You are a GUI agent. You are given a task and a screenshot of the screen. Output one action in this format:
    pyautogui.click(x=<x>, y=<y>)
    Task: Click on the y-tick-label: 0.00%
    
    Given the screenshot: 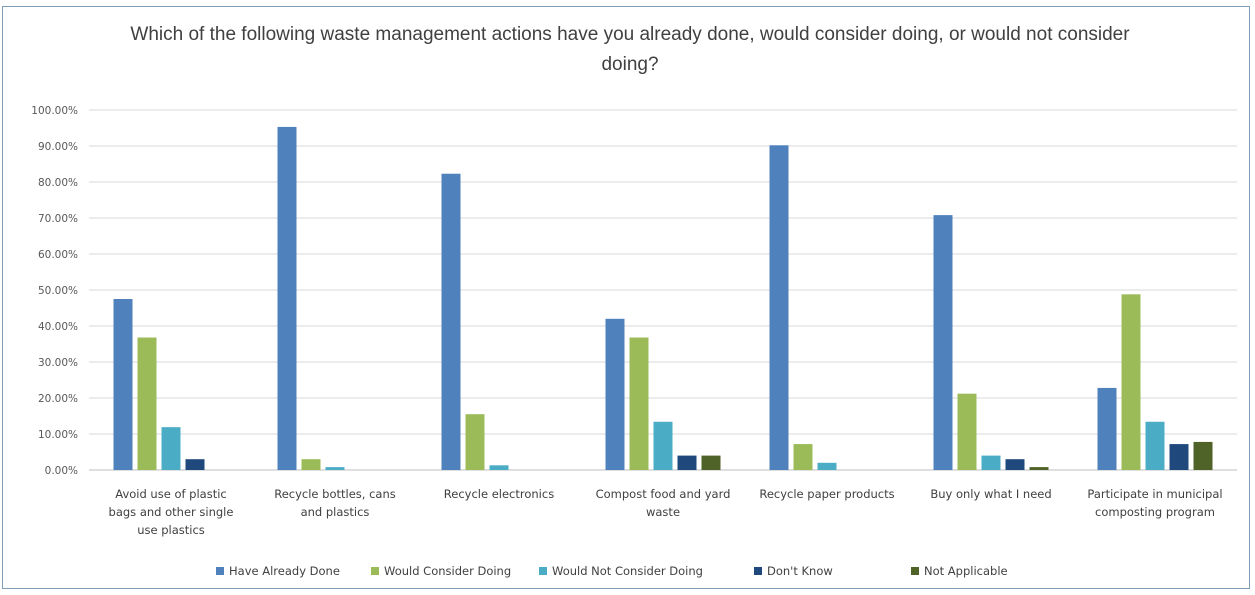 What is the action you would take?
    pyautogui.click(x=61, y=471)
    